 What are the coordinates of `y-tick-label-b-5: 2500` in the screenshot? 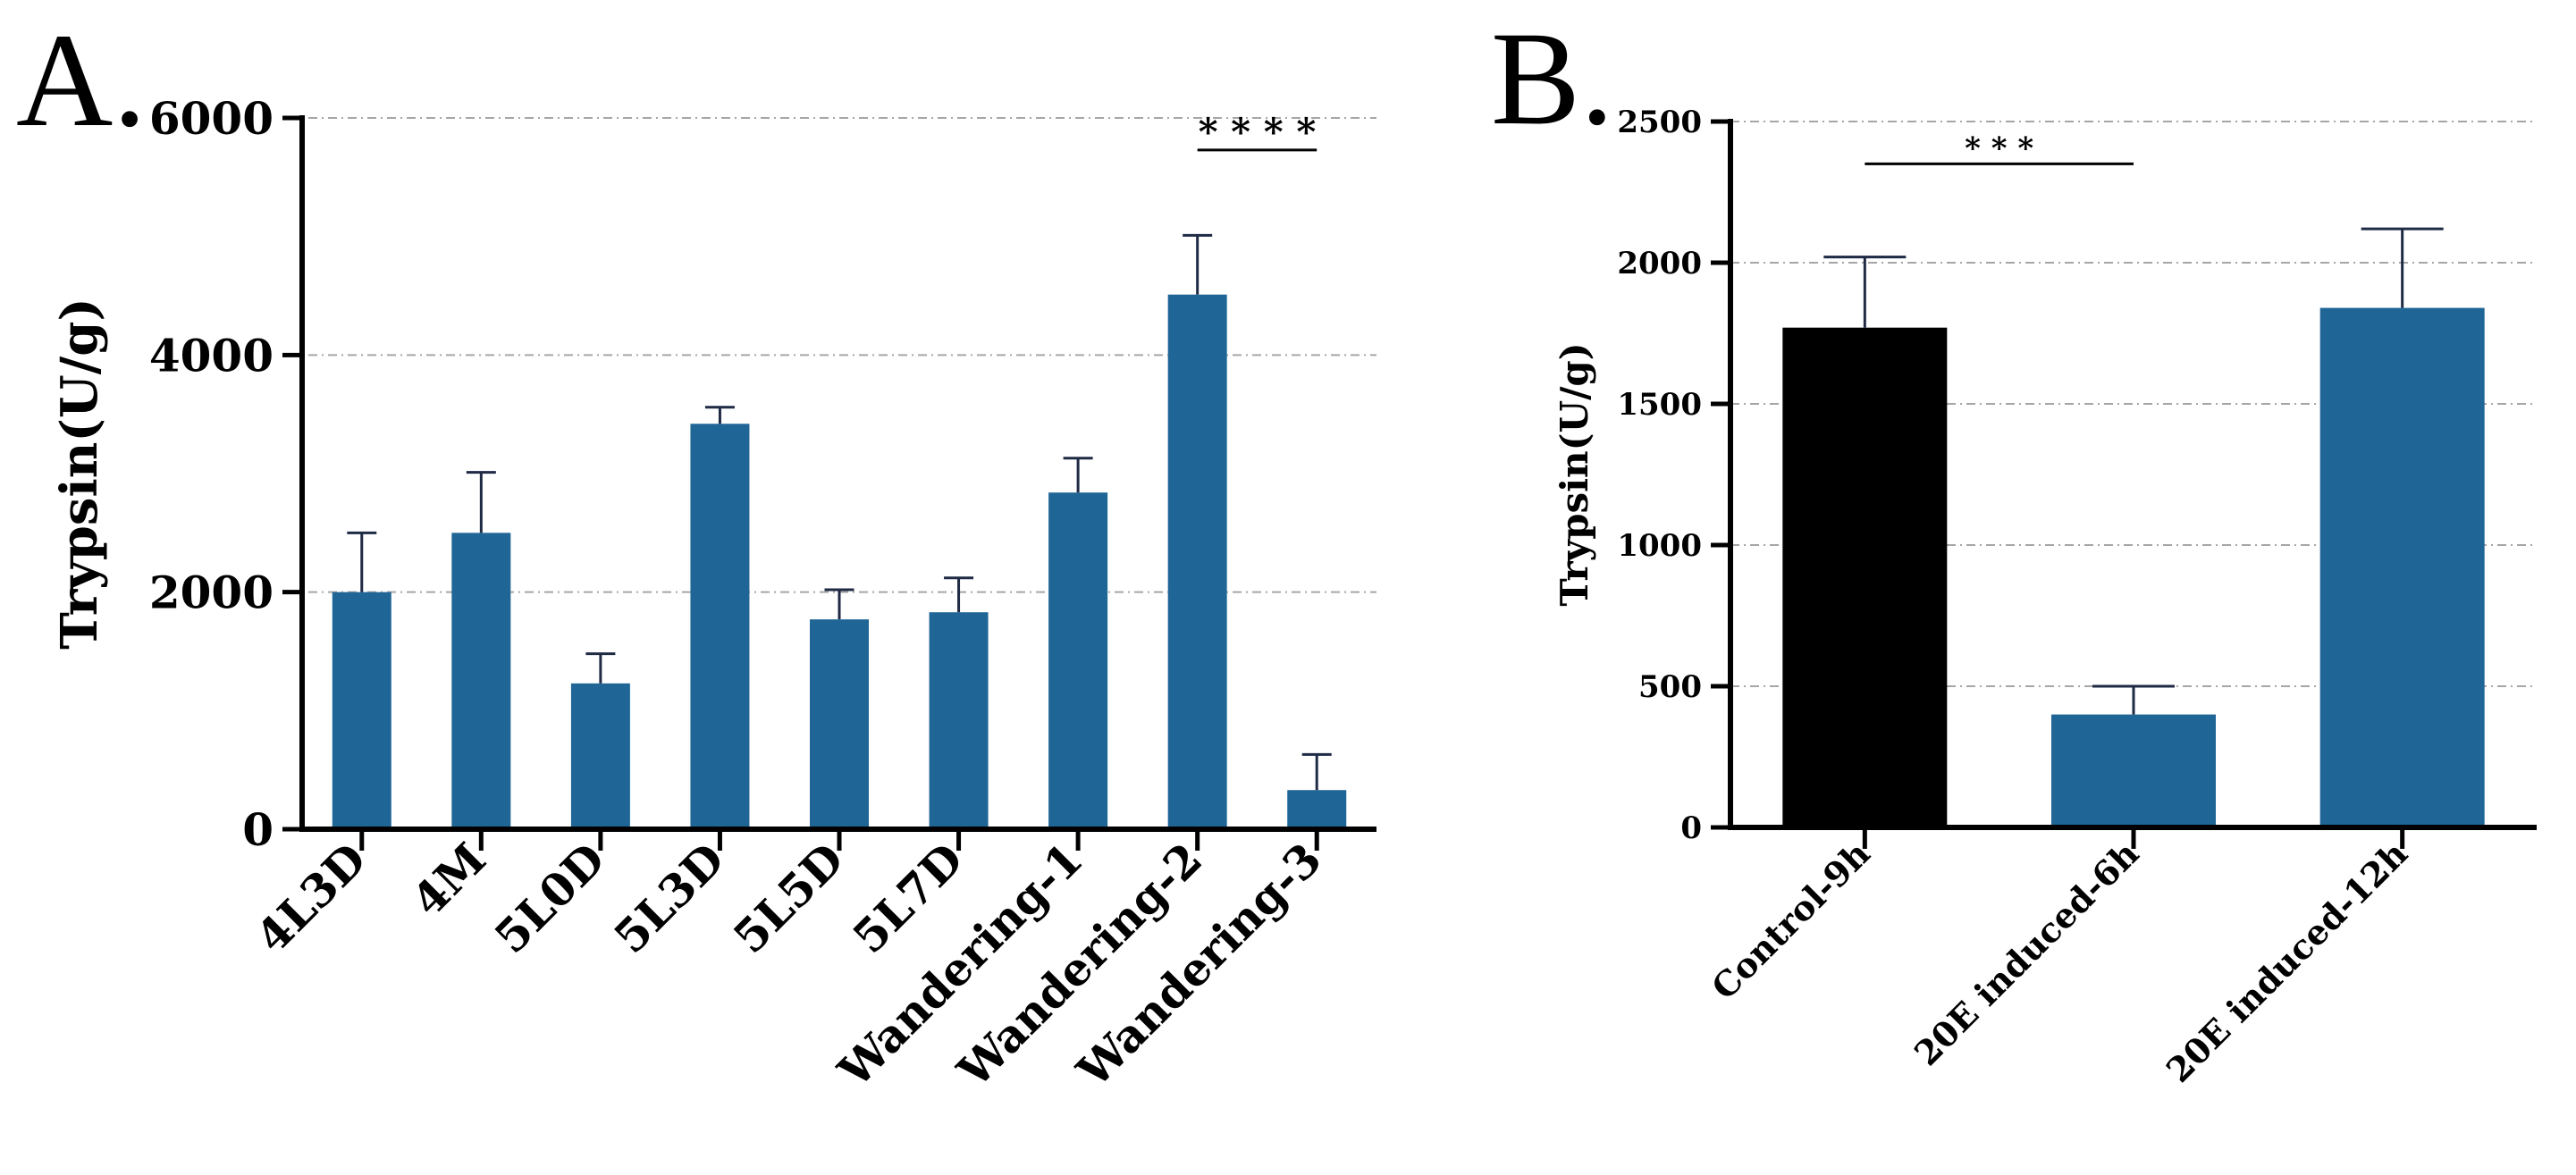 It's located at (1660, 122).